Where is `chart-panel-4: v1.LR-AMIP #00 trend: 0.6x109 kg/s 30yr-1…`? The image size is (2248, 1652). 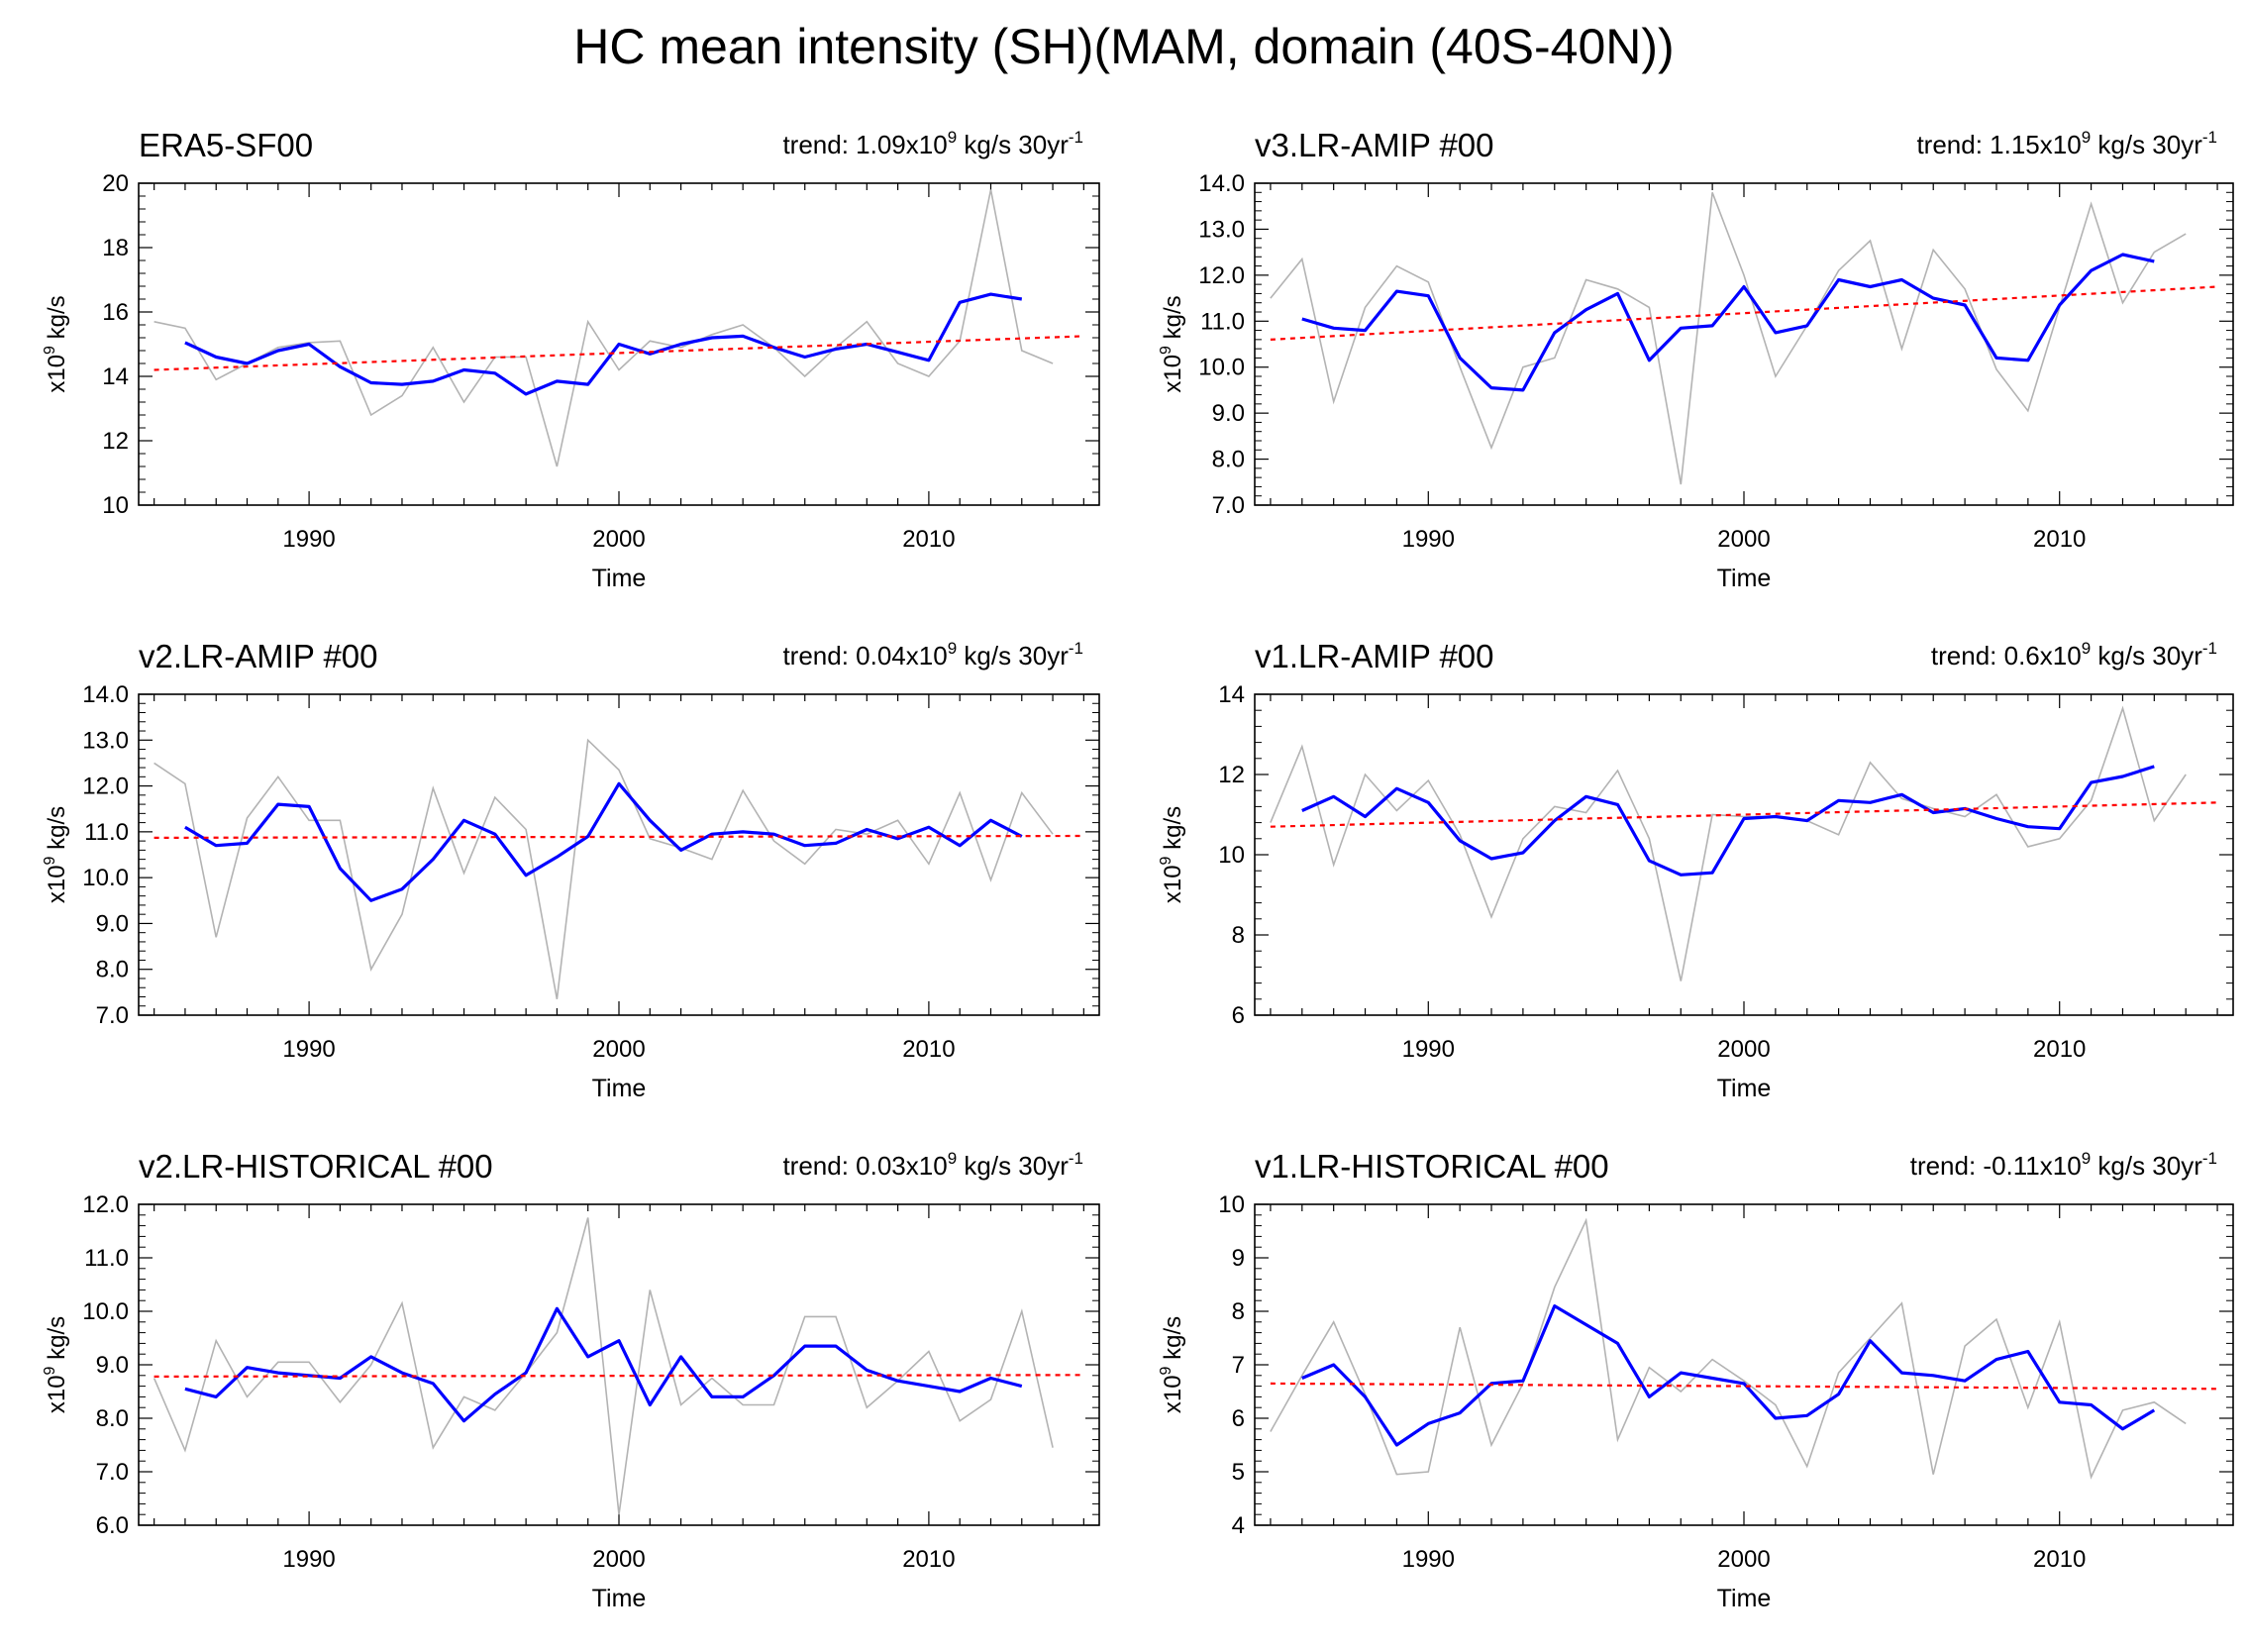
chart-panel-4: v1.LR-AMIP #00 trend: 0.6x109 kg/s 30yr-1… is located at coordinates (1696, 870).